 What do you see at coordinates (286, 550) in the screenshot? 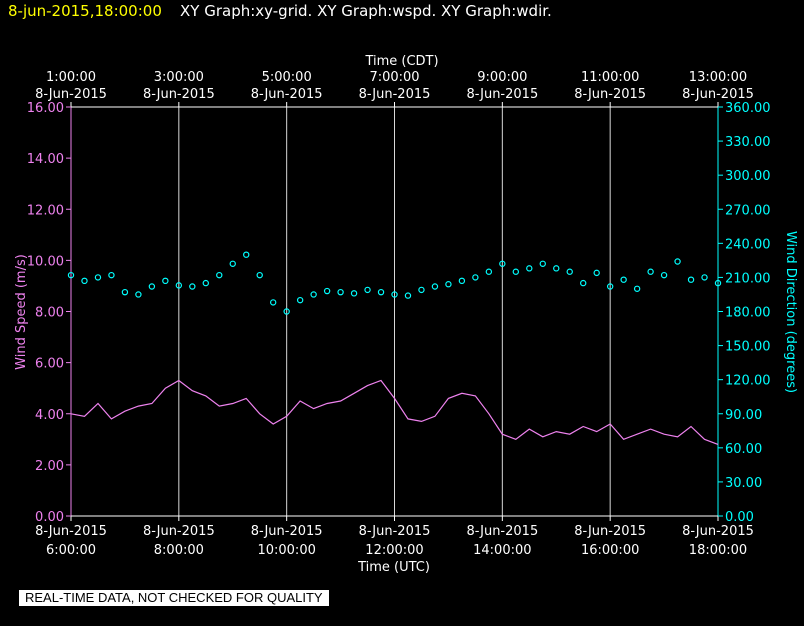
I see `x-bottom-tick-time: 10:00:00` at bounding box center [286, 550].